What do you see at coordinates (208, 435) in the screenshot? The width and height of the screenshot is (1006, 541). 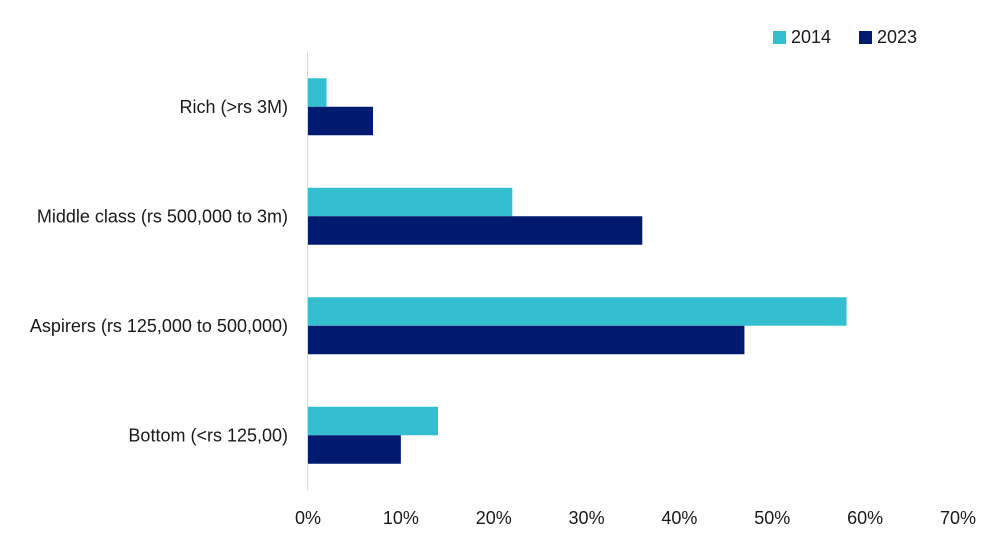 I see `category-label: Bottom (<rs 125,00)` at bounding box center [208, 435].